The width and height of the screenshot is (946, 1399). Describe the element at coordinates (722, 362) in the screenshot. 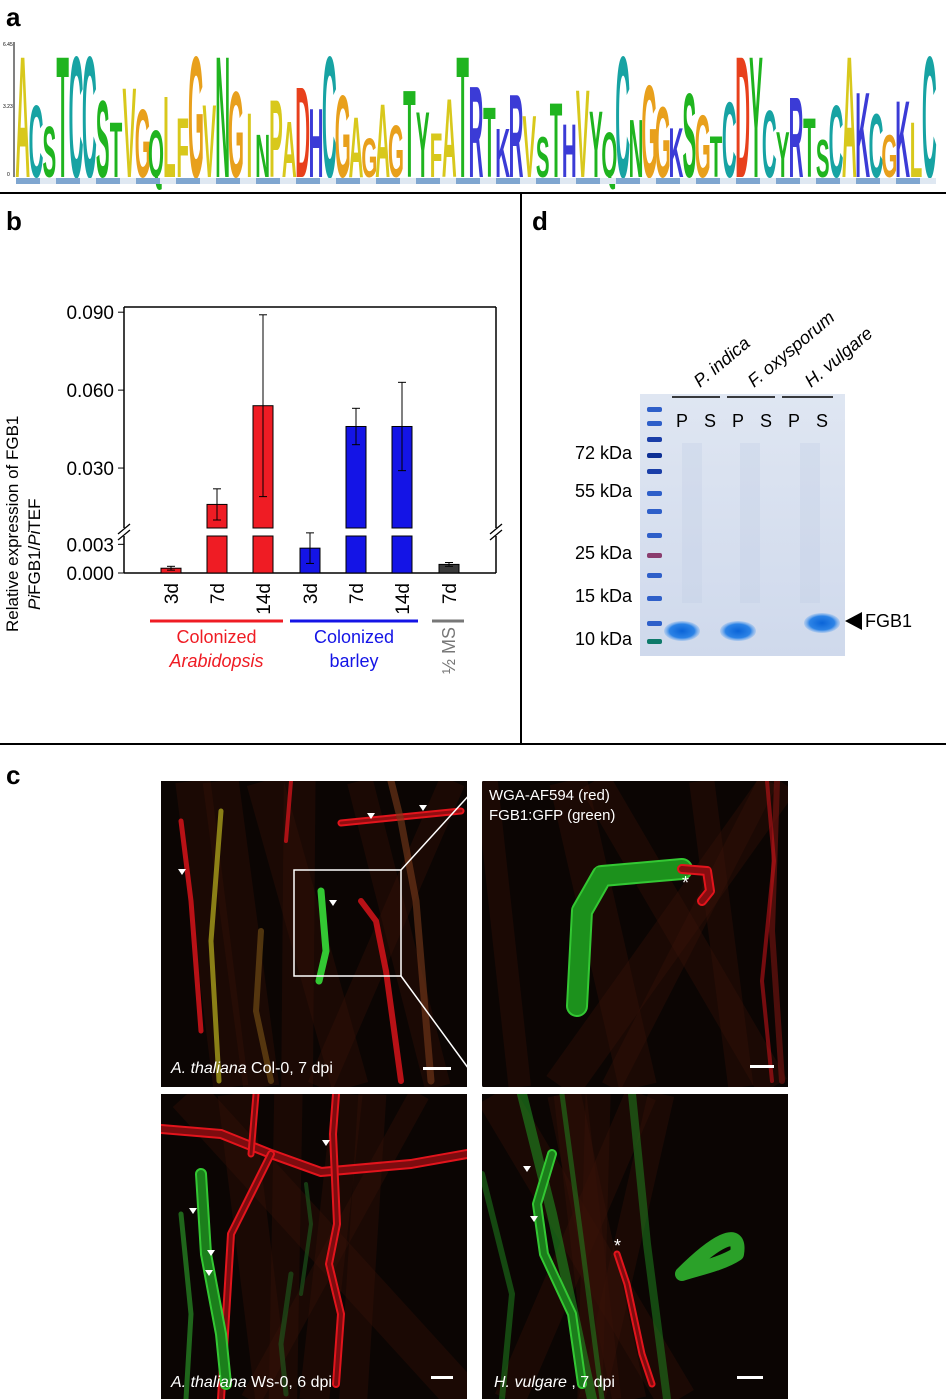

I see `species-label: P. indica` at that location.